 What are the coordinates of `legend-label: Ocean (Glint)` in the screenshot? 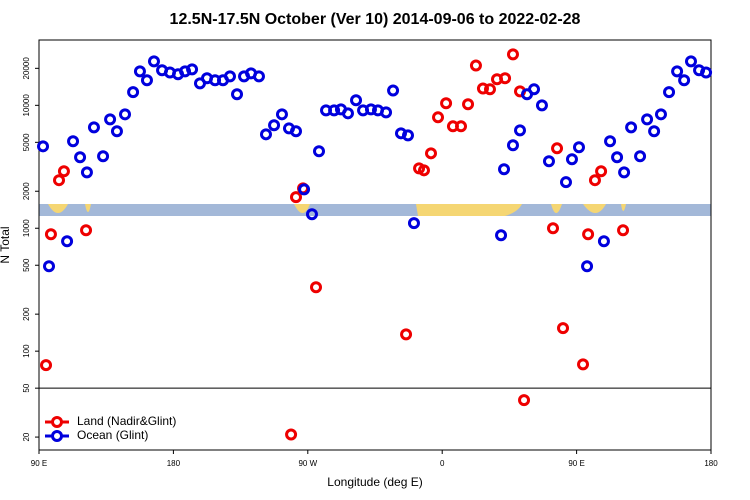 It's located at (112, 435).